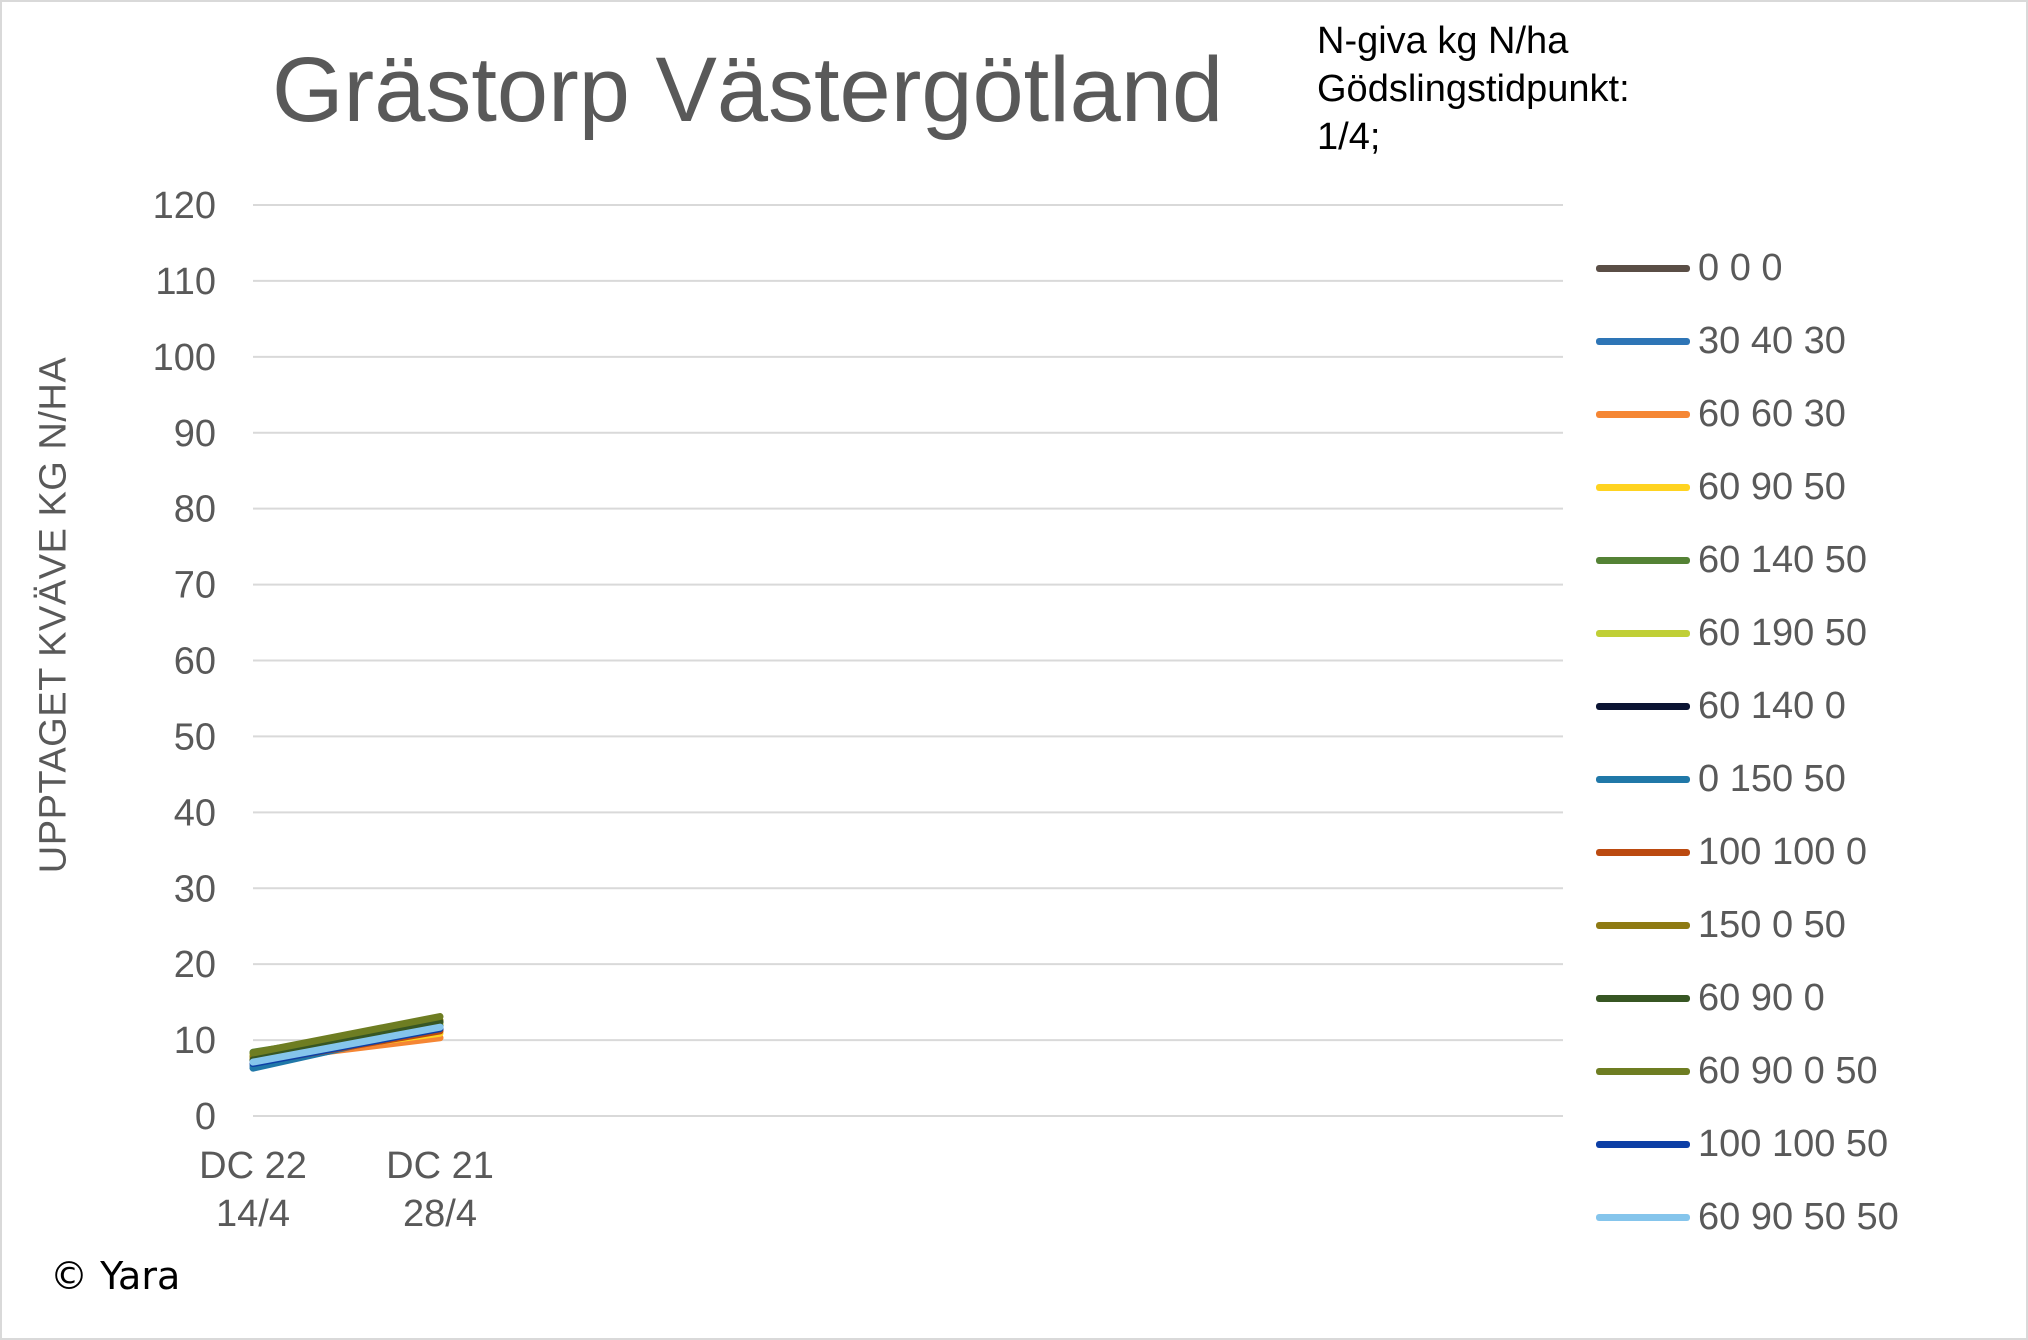  Describe the element at coordinates (195, 662) in the screenshot. I see `y-tick-label: 60` at that location.